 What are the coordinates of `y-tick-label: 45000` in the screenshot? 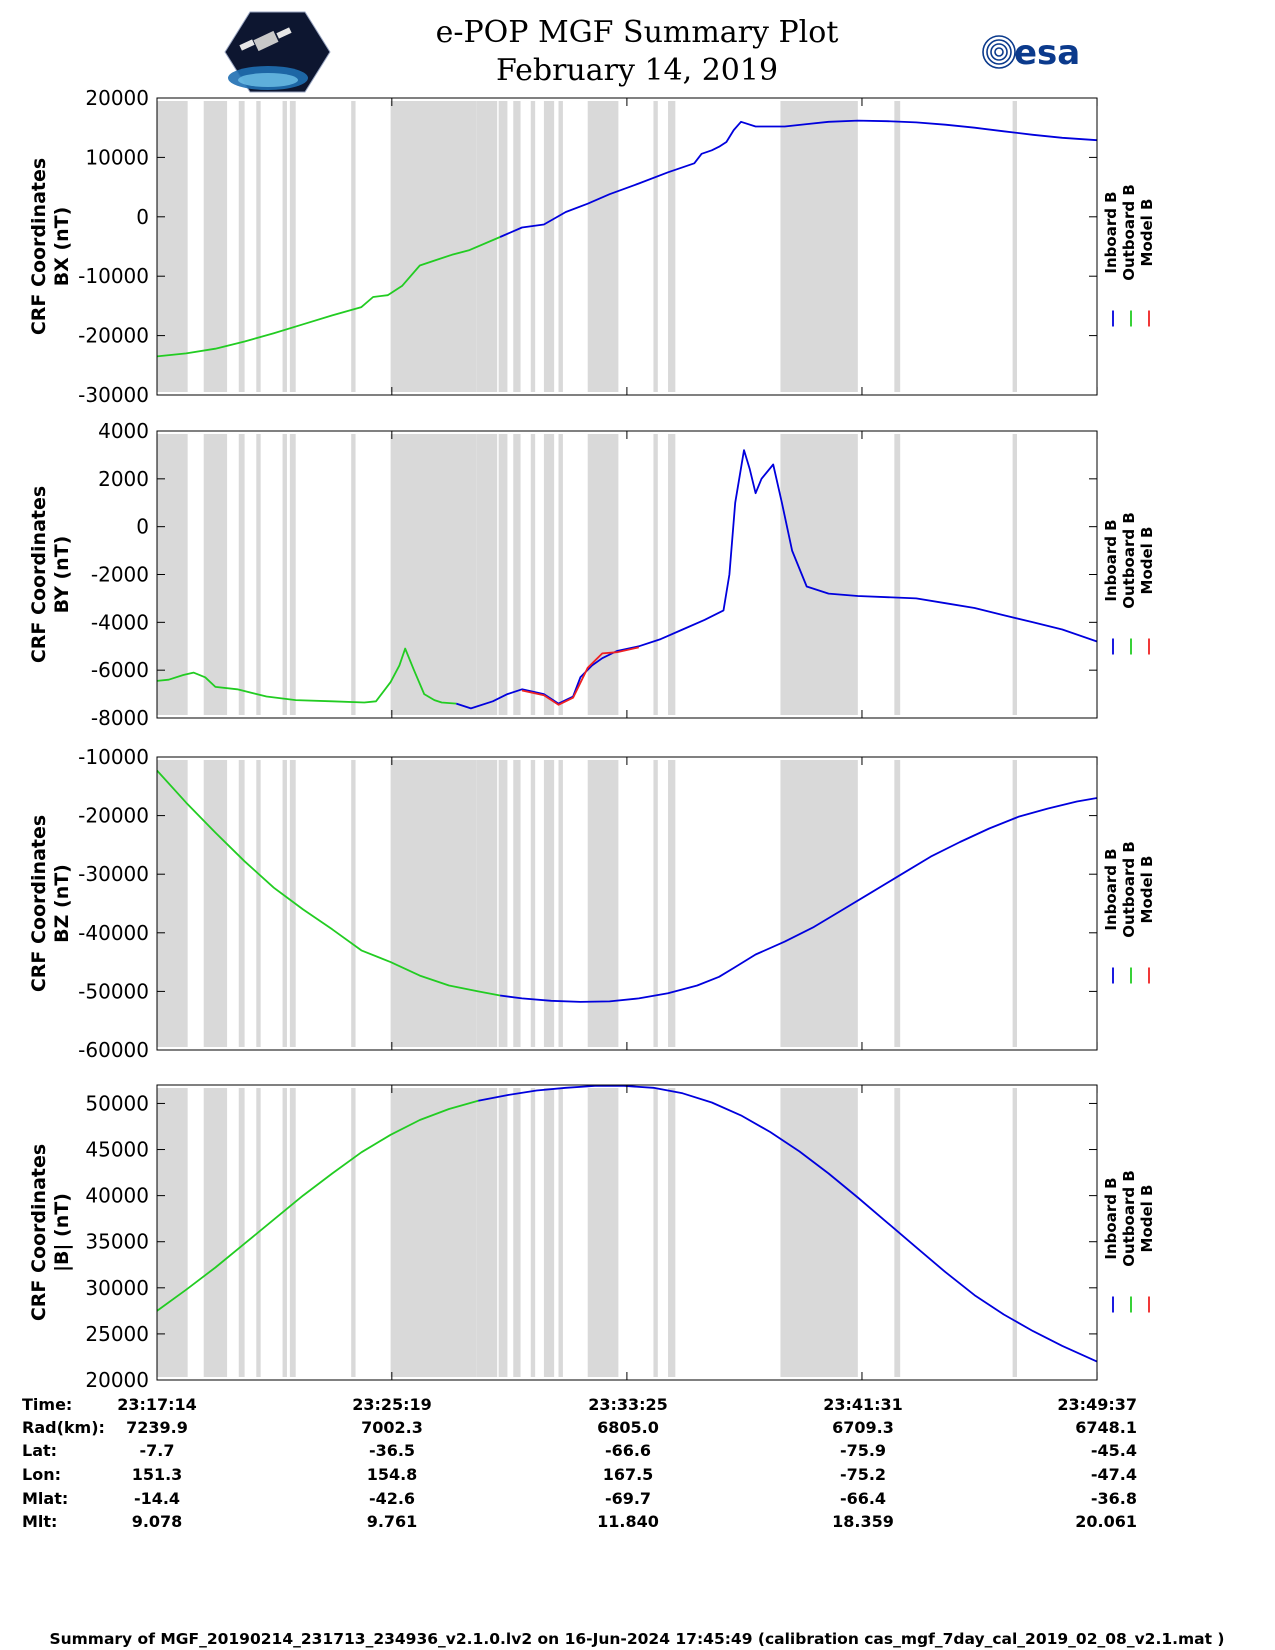 It's located at (117, 1150).